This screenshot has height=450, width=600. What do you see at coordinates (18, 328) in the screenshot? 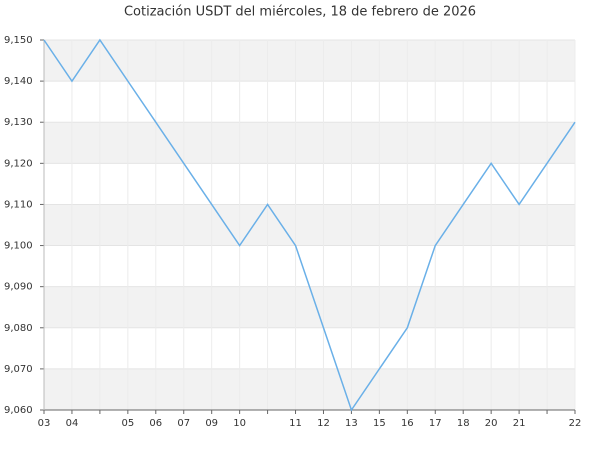
I see `y-tick-label: 9,080` at bounding box center [18, 328].